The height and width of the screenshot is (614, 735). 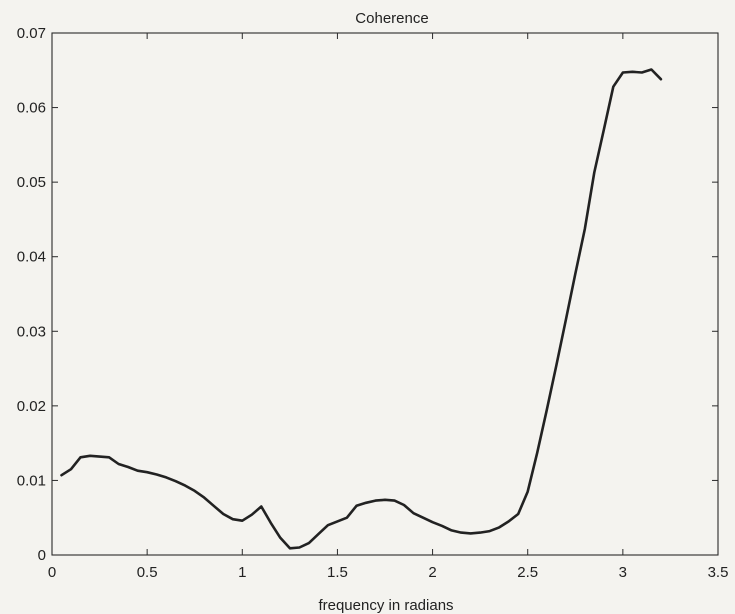 I want to click on x-tick-label: 1, so click(x=242, y=572).